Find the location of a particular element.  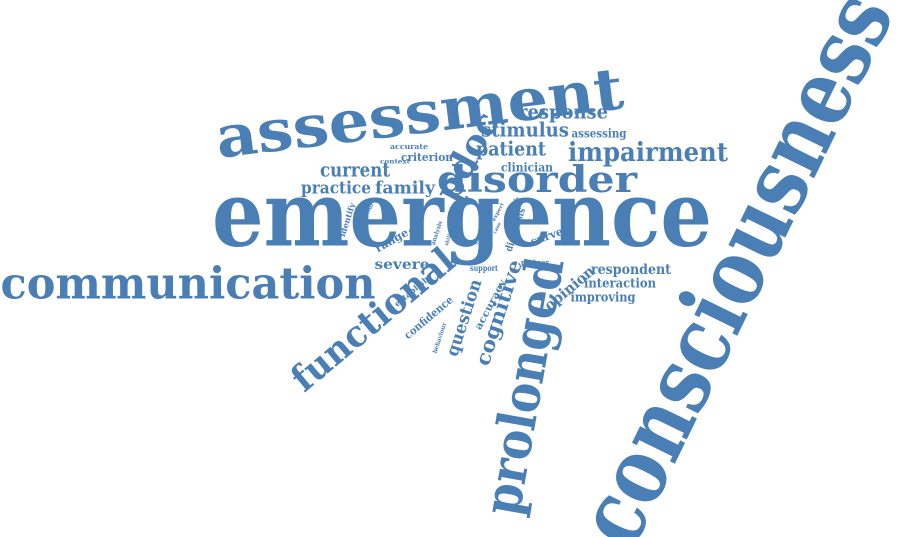

word-emergence: emergence is located at coordinates (462, 215).